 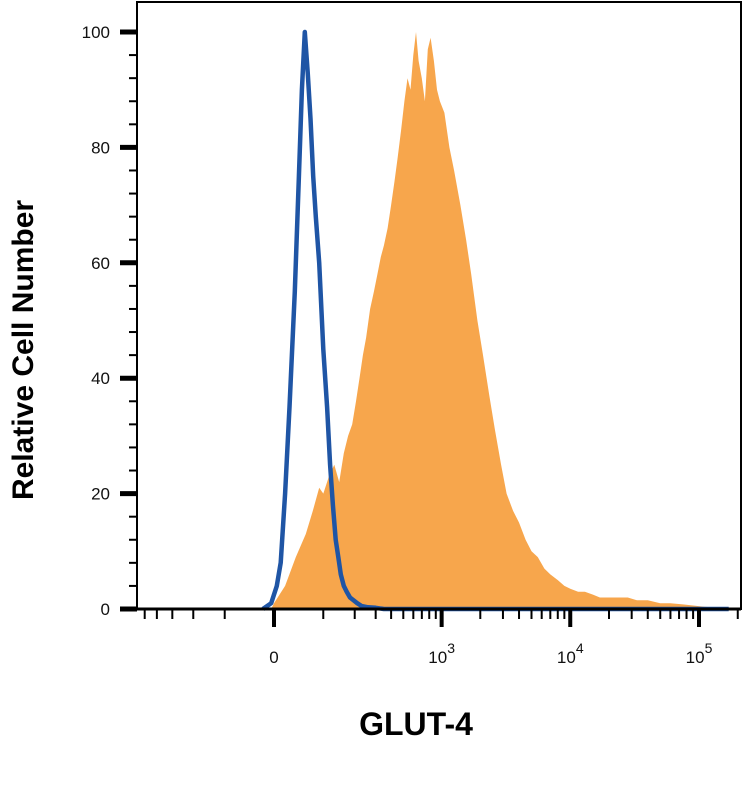 I want to click on y-tick-label: 0, so click(x=105, y=609).